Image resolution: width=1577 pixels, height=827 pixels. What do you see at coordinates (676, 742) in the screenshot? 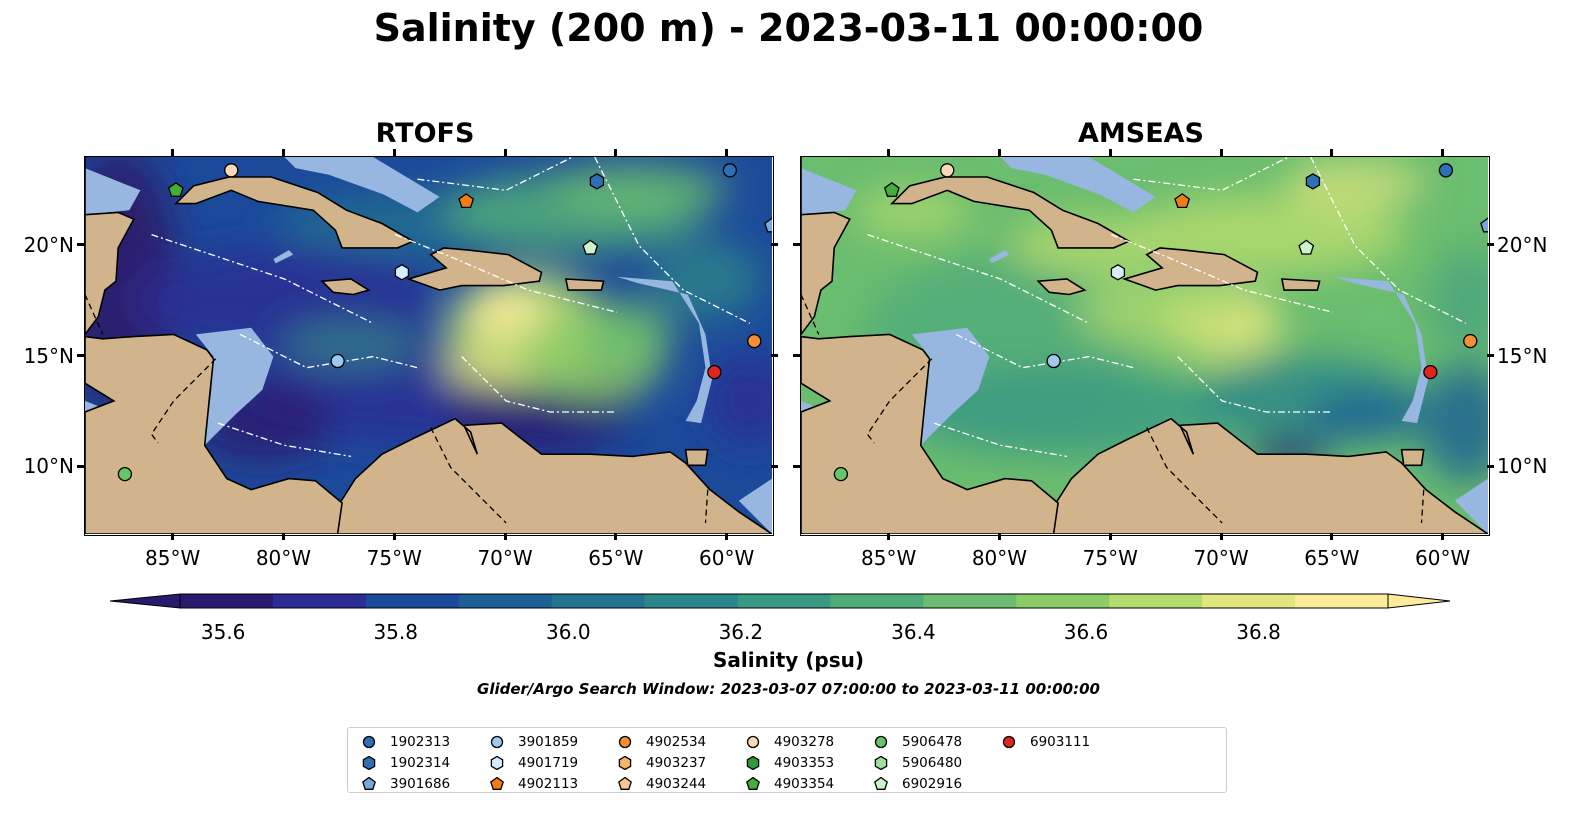
I see `legend-label: 4902534` at bounding box center [676, 742].